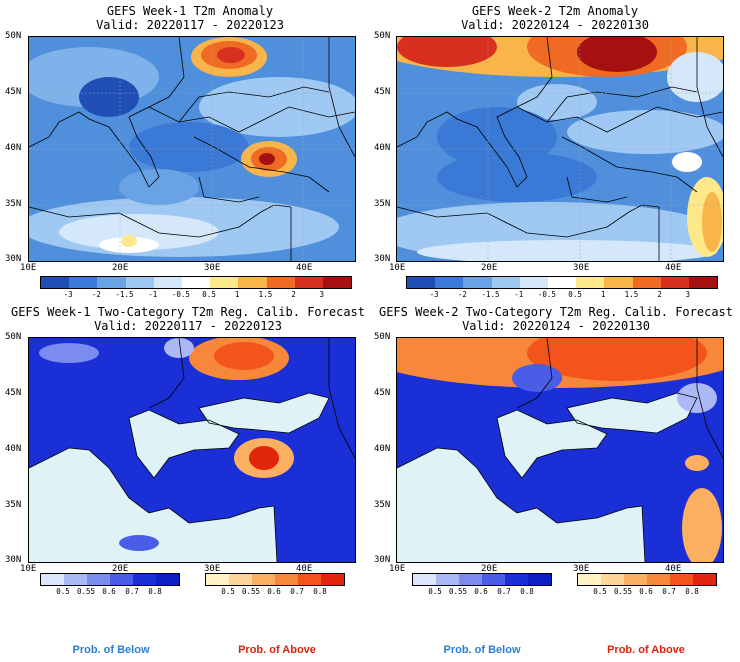  Describe the element at coordinates (111, 650) in the screenshot. I see `prob-below-label: Prob. of Below` at that location.